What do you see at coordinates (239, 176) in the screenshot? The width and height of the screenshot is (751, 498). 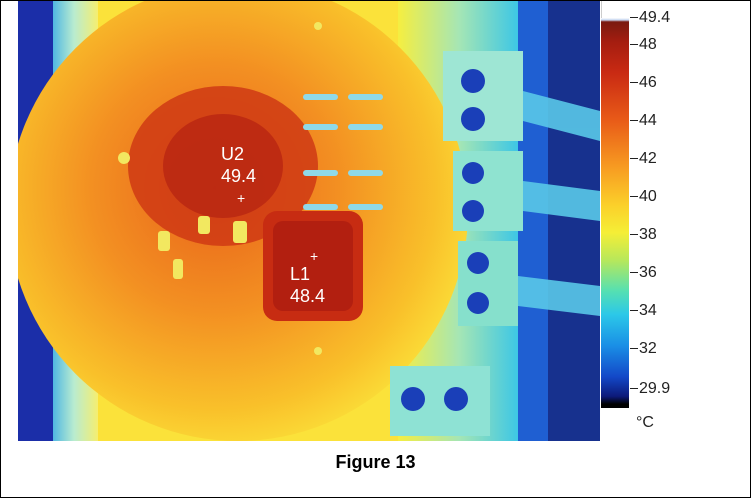 I see `u2-temperature: 49.4` at bounding box center [239, 176].